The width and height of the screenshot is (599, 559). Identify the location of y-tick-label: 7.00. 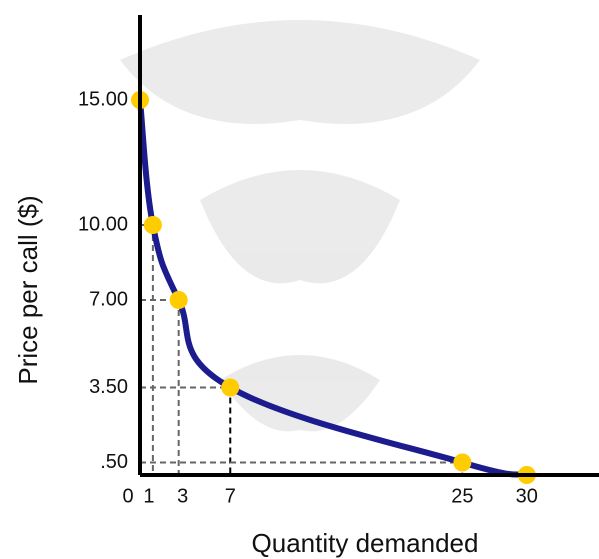
(108, 299).